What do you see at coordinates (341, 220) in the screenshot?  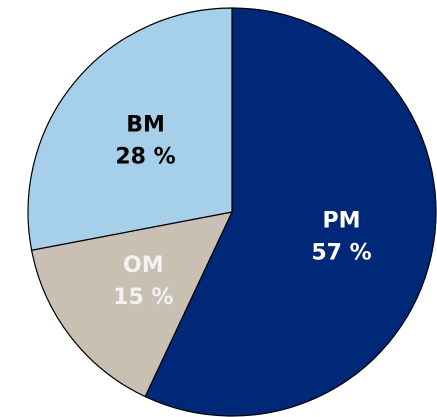 I see `slice-name: PM` at bounding box center [341, 220].